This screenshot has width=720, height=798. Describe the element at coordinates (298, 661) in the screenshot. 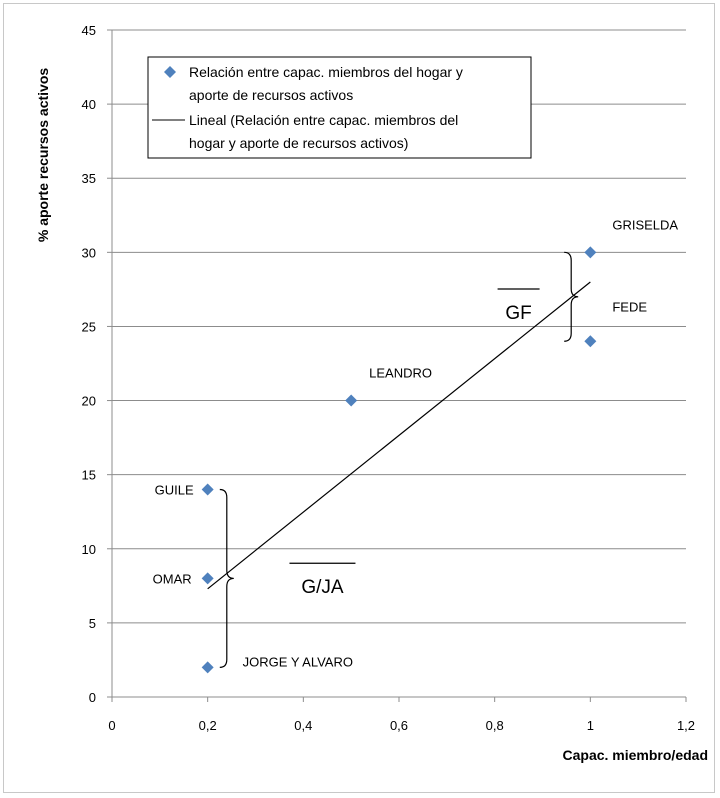

I see `point-label: JORGE Y ALVARO` at that location.